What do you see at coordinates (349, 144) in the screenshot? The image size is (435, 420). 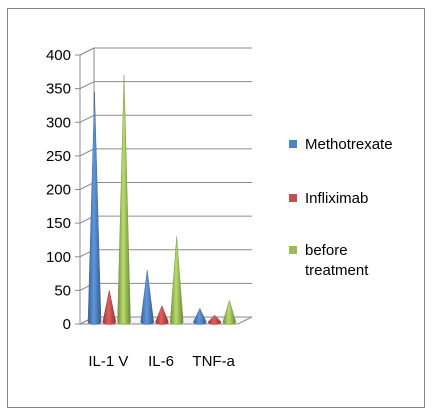 I see `legend-label: Methotrexate` at bounding box center [349, 144].